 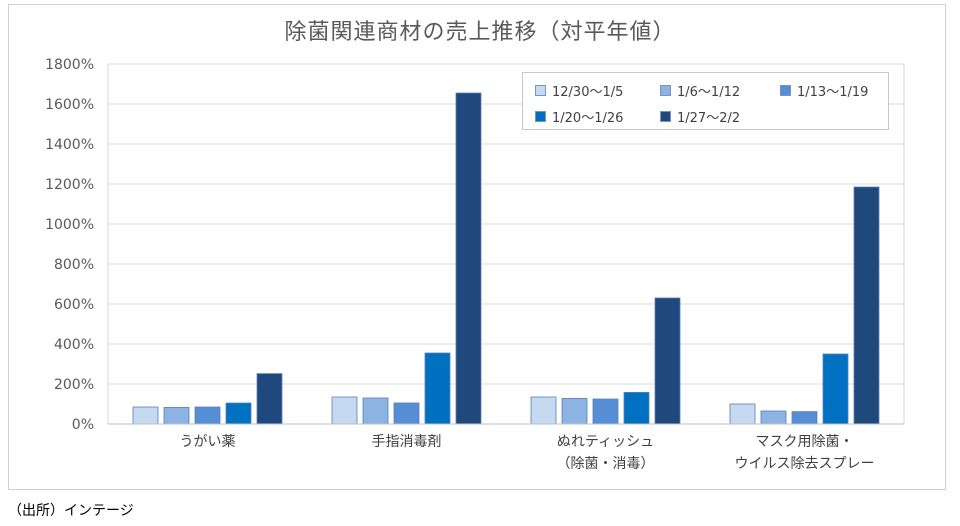 What do you see at coordinates (833, 92) in the screenshot?
I see `legend-label: 1/13～1/19` at bounding box center [833, 92].